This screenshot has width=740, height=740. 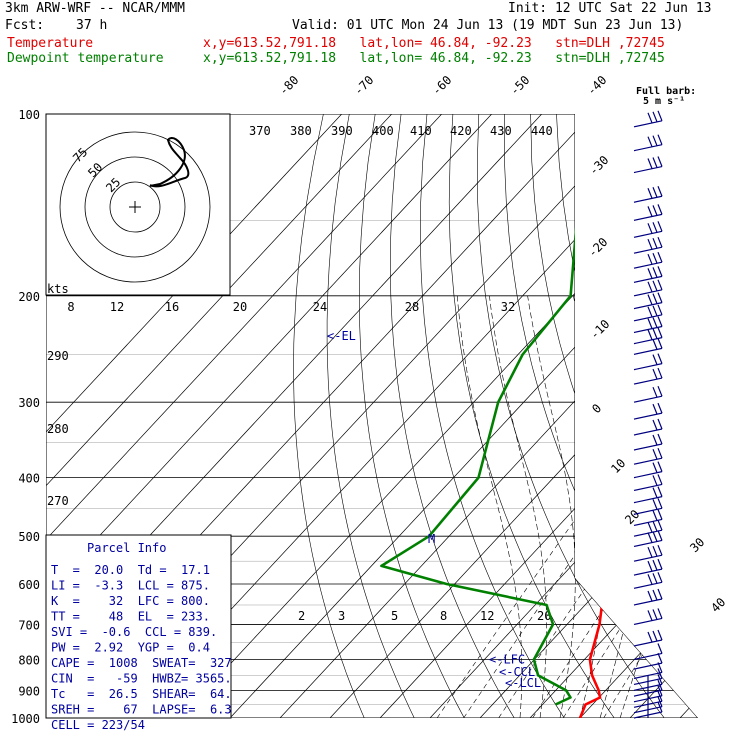 What do you see at coordinates (29, 660) in the screenshot?
I see `pressure-tick-label: 800` at bounding box center [29, 660].